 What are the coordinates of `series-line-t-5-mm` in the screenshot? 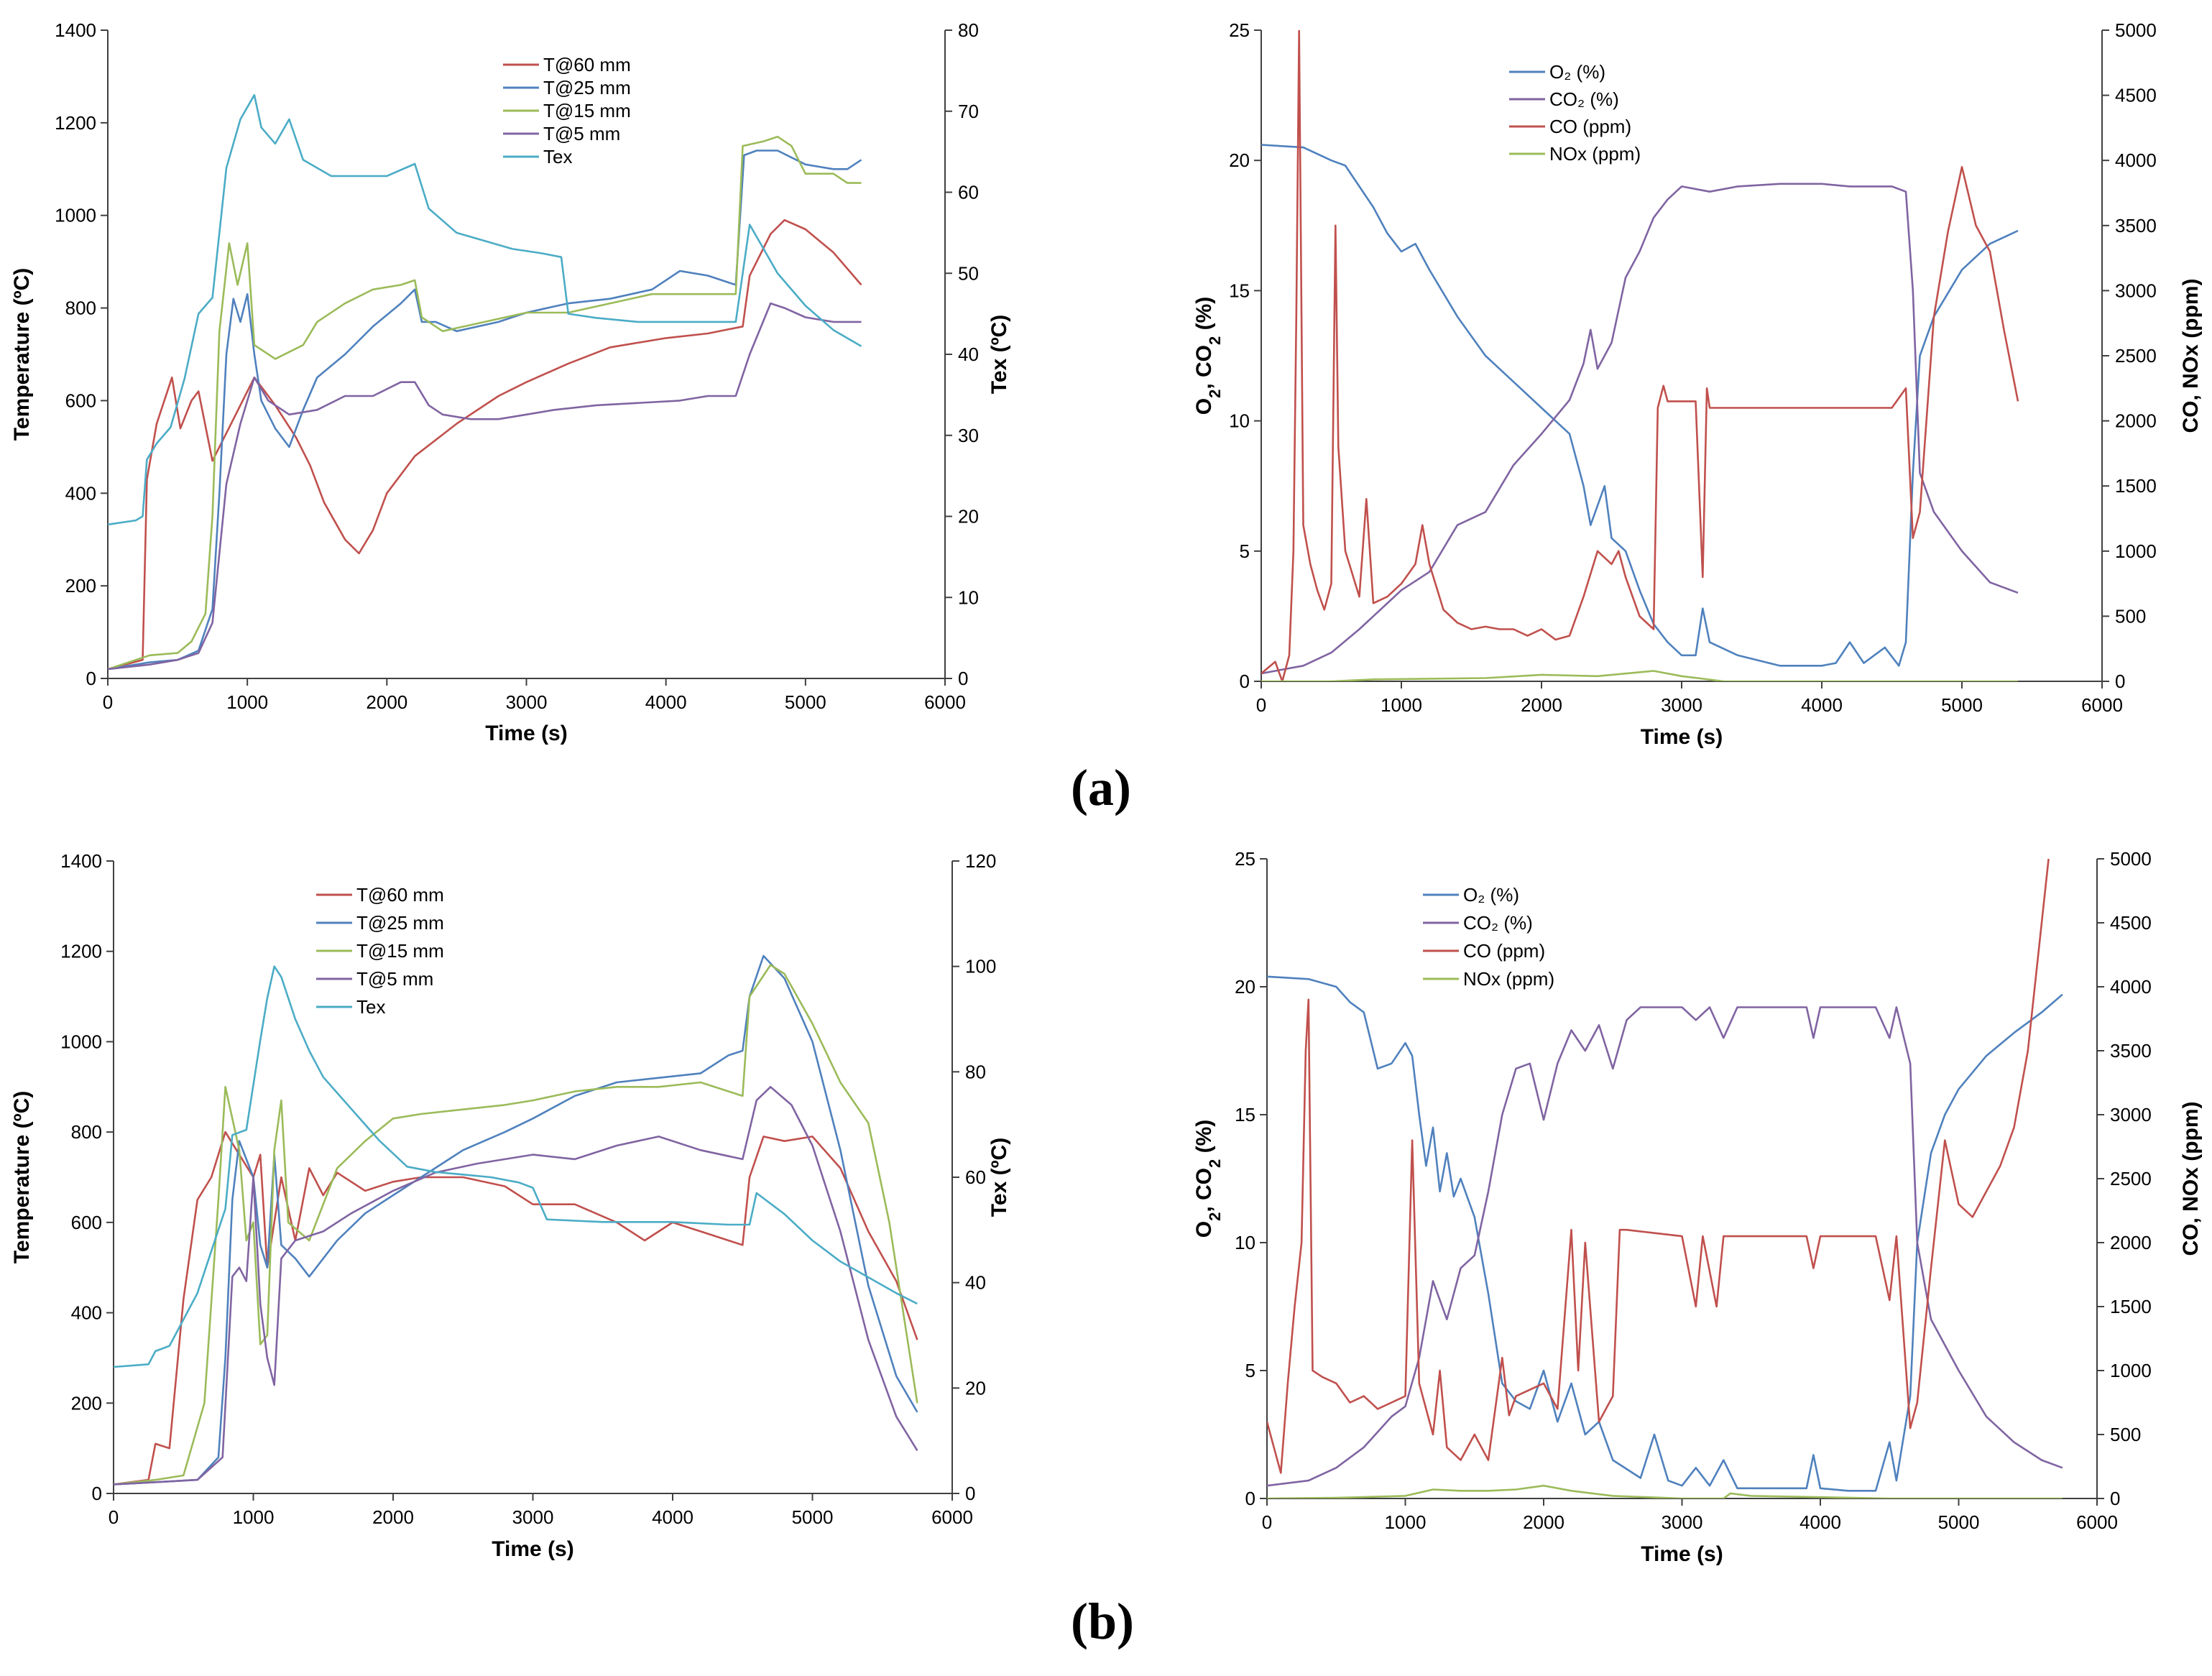 It's located at (516, 1286).